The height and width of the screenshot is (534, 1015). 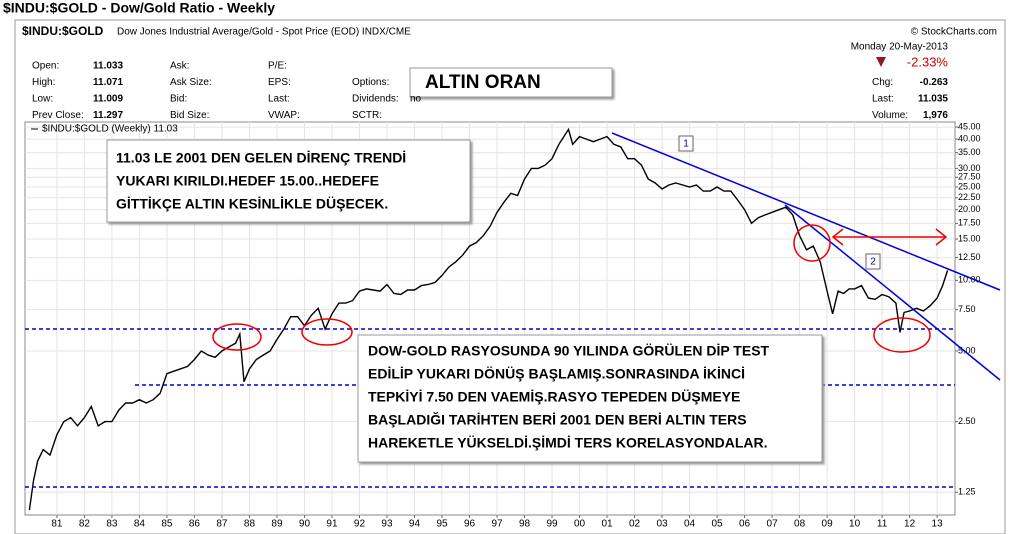 I want to click on y-tick-label: 35.00, so click(x=969, y=152).